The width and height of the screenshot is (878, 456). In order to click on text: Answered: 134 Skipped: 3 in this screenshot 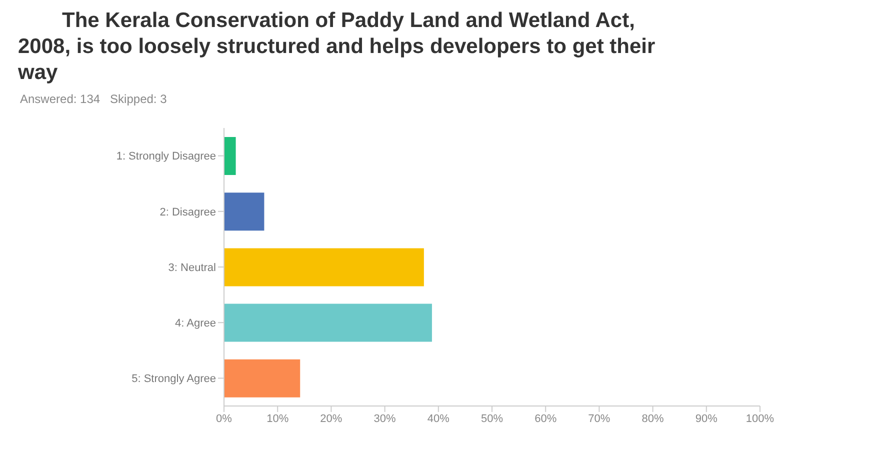, I will do `click(93, 99)`.